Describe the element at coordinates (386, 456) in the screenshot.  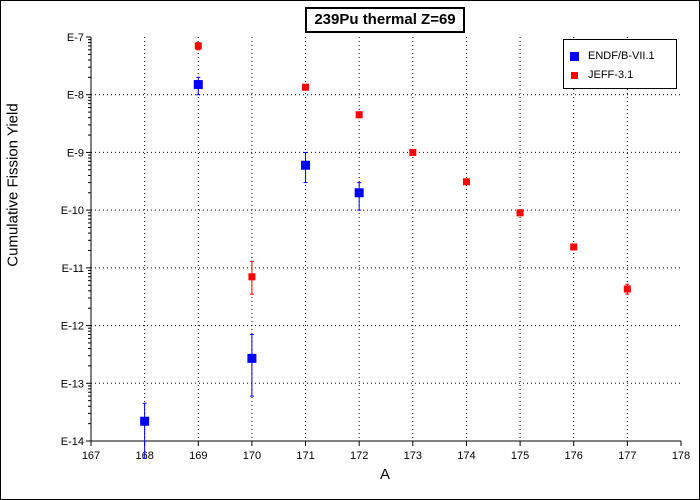
I see `x-tick-labels: 167 168 169 170 171 172 173 174 175 176 177 178` at that location.